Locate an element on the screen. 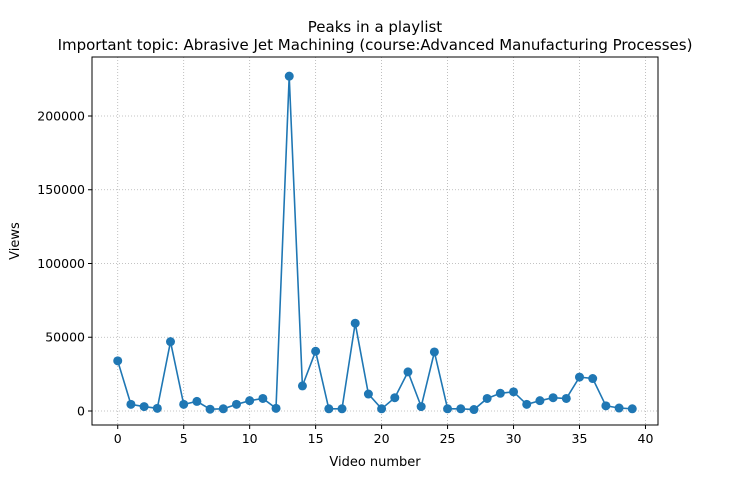 The image size is (732, 478). chart-title: Peaks in a playlist is located at coordinates (375, 27).